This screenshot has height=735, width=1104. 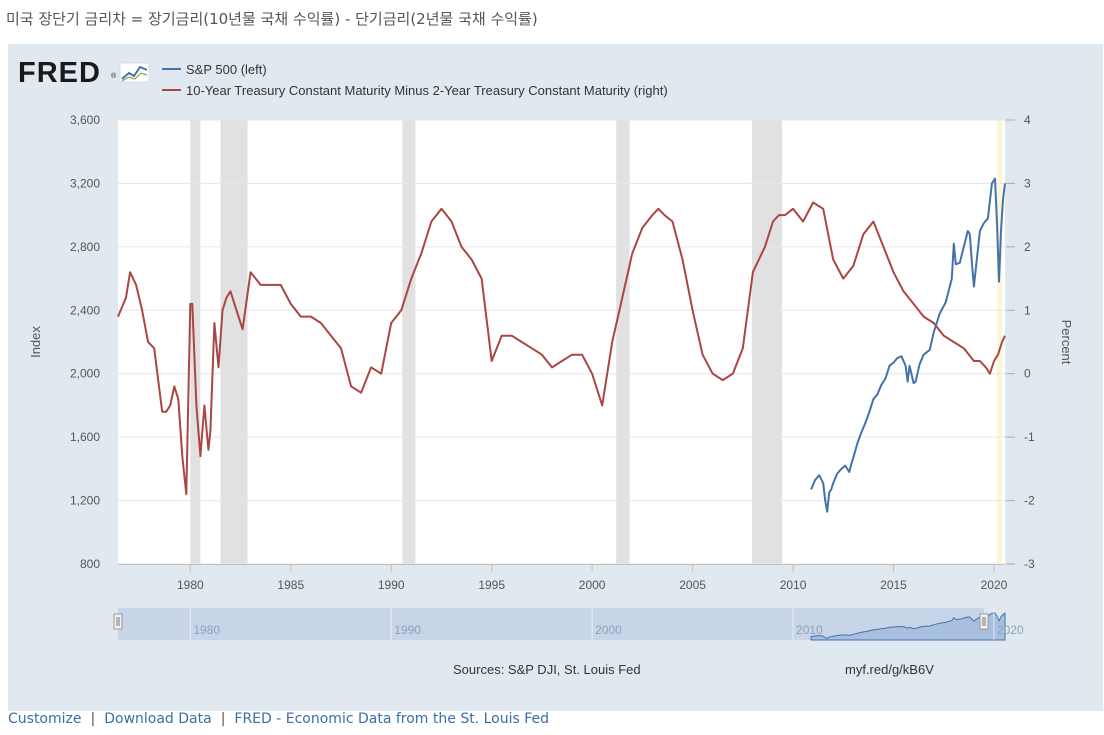 I want to click on x-tick-label: 1985, so click(x=290, y=585).